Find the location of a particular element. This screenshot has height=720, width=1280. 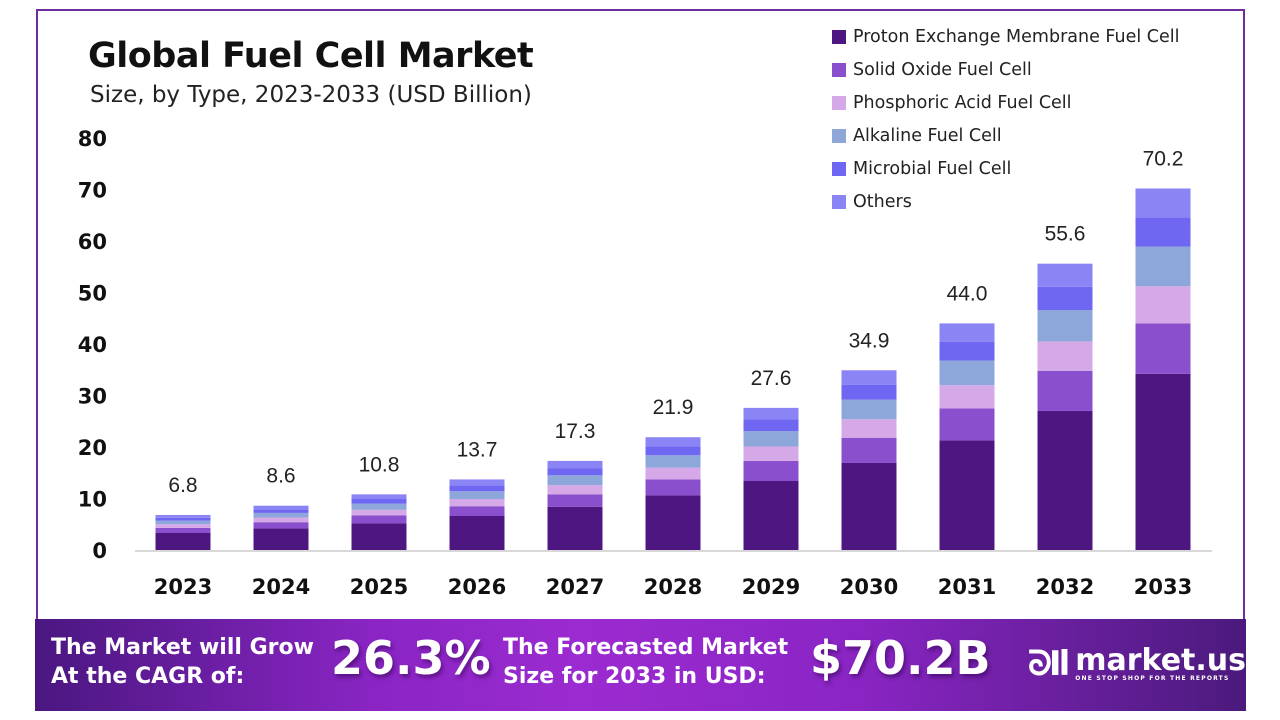

bar-stack-2031 is located at coordinates (967, 436).